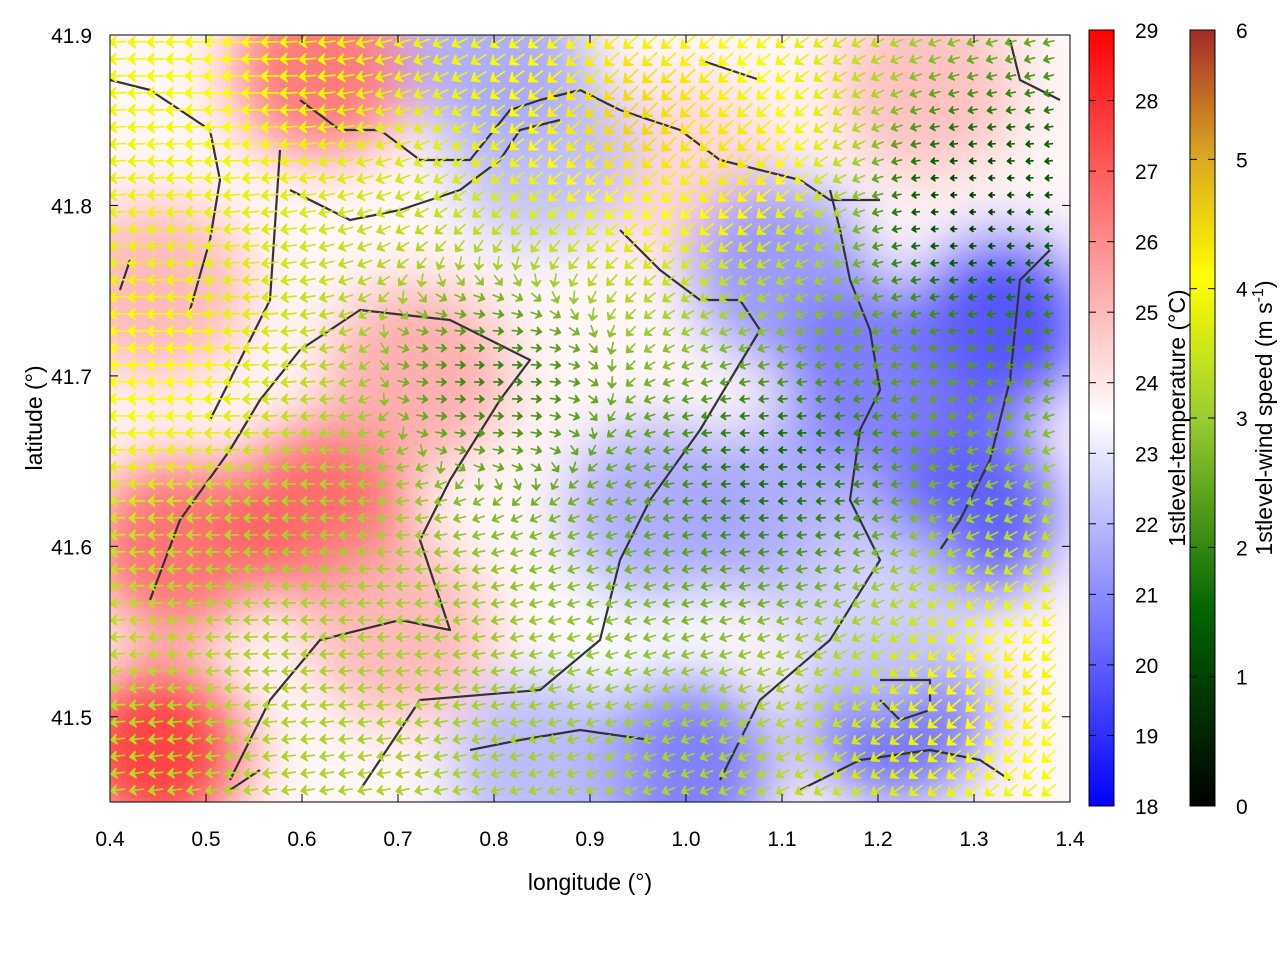  I want to click on wind-colorbar-label: 1stlevel-wind speed (m s-1), so click(1263, 417).